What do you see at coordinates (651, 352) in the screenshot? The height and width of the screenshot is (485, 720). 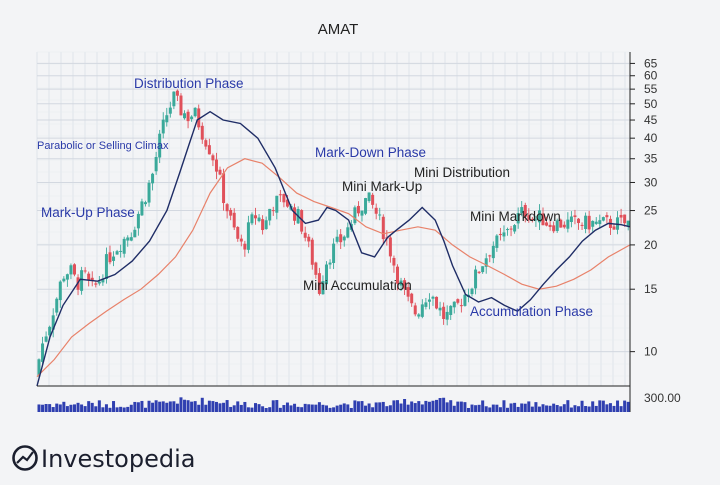 I see `y-tick-label: 10` at bounding box center [651, 352].